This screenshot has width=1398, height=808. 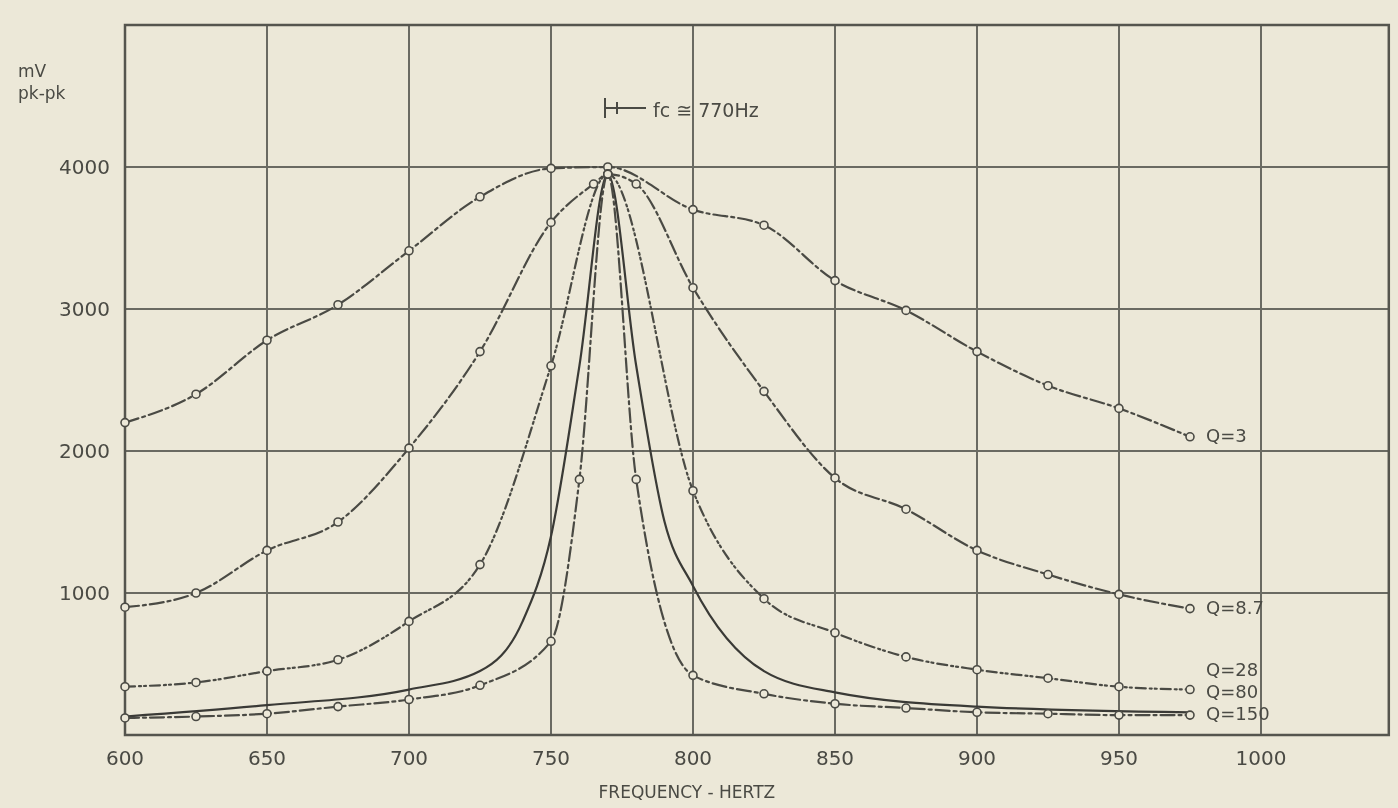 What do you see at coordinates (84, 593) in the screenshot?
I see `y-tick-label: 1000` at bounding box center [84, 593].